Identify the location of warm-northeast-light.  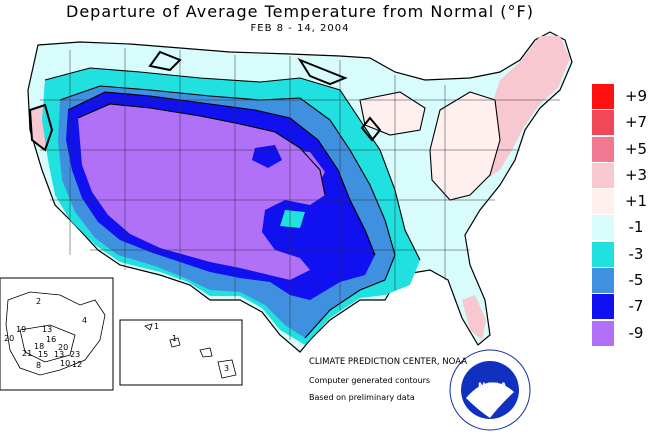
(465, 146).